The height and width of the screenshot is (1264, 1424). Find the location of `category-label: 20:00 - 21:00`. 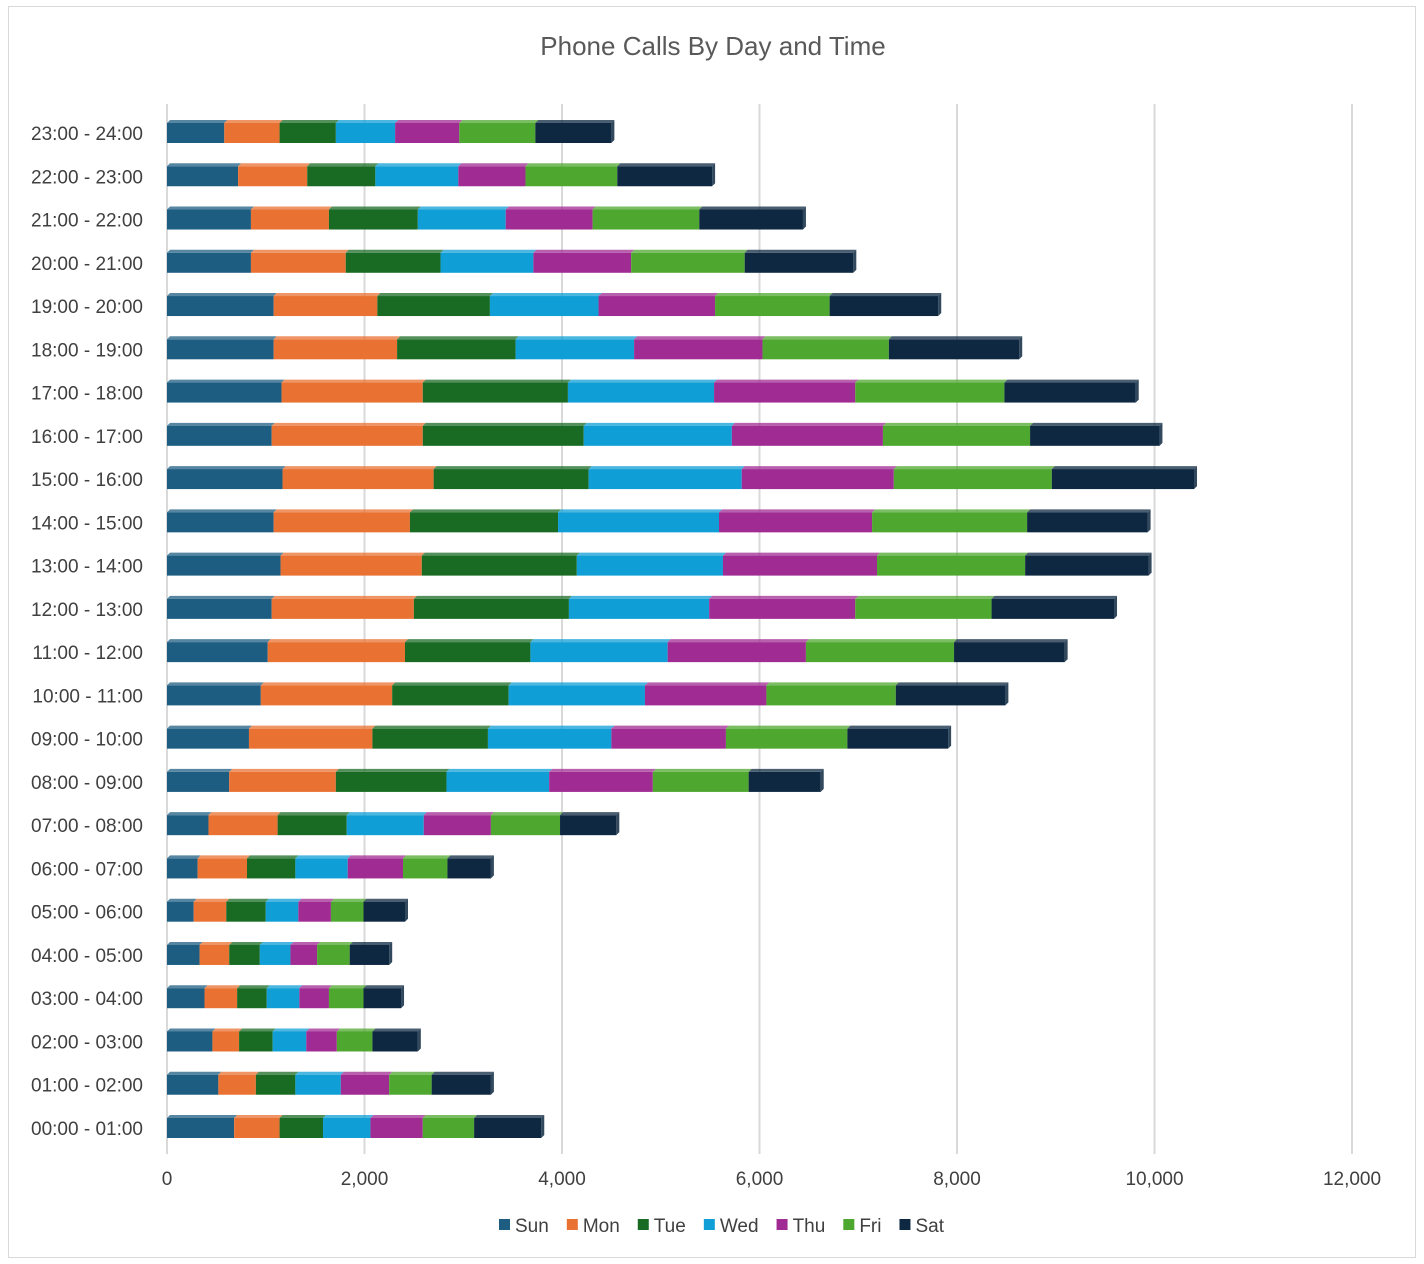

category-label: 20:00 - 21:00 is located at coordinates (87, 264).